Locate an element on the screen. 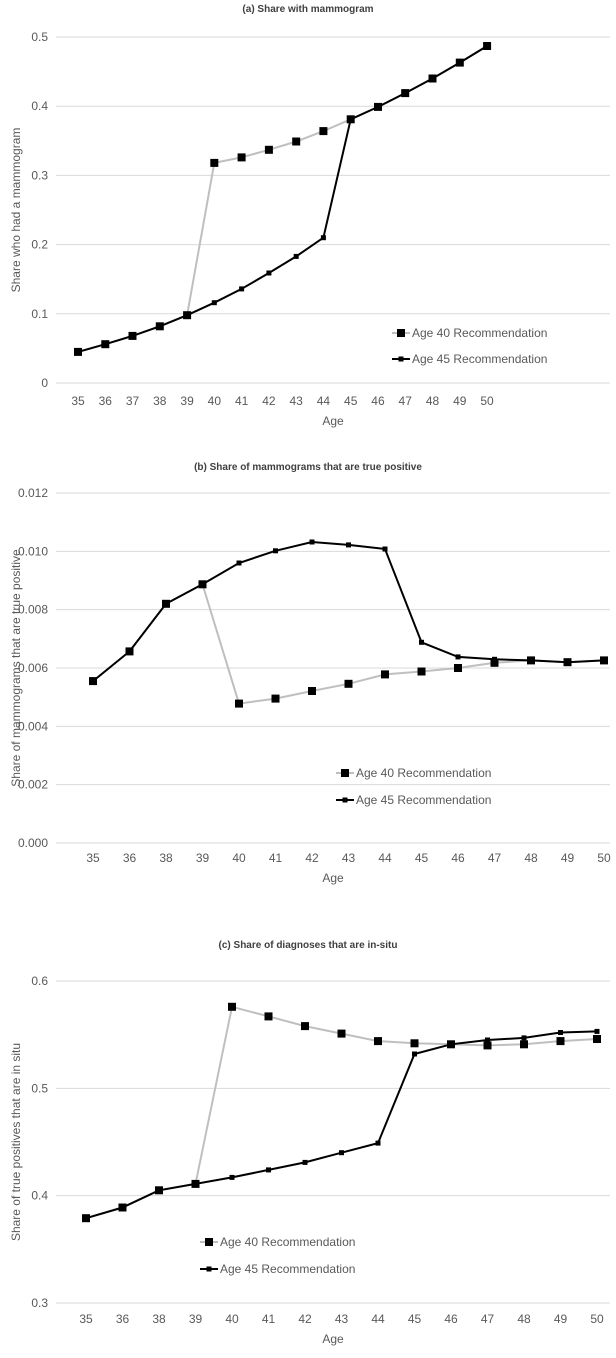  y-tick-label: 0.002 is located at coordinates (33, 785).